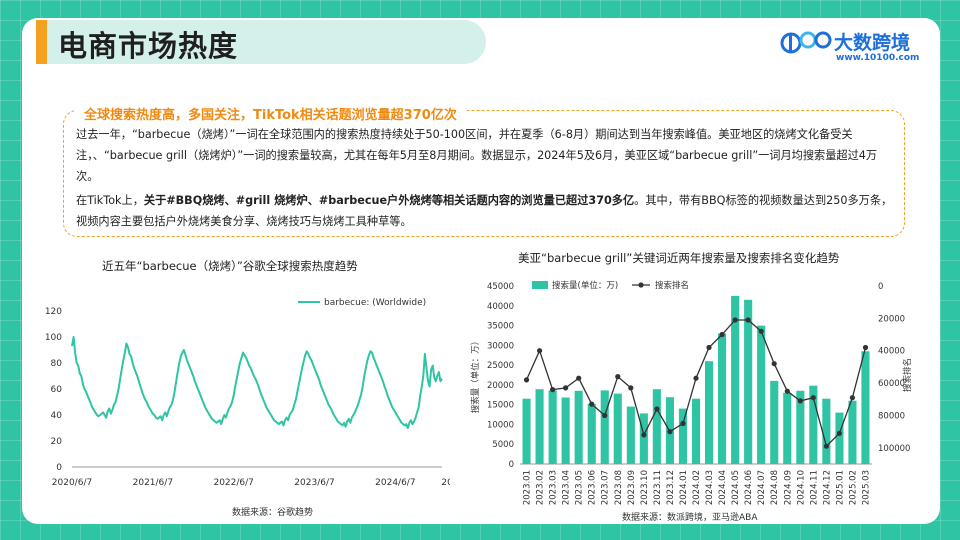 This screenshot has width=960, height=540. Describe the element at coordinates (907, 375) in the screenshot. I see `y2-axis-label: 搜索排名` at that location.